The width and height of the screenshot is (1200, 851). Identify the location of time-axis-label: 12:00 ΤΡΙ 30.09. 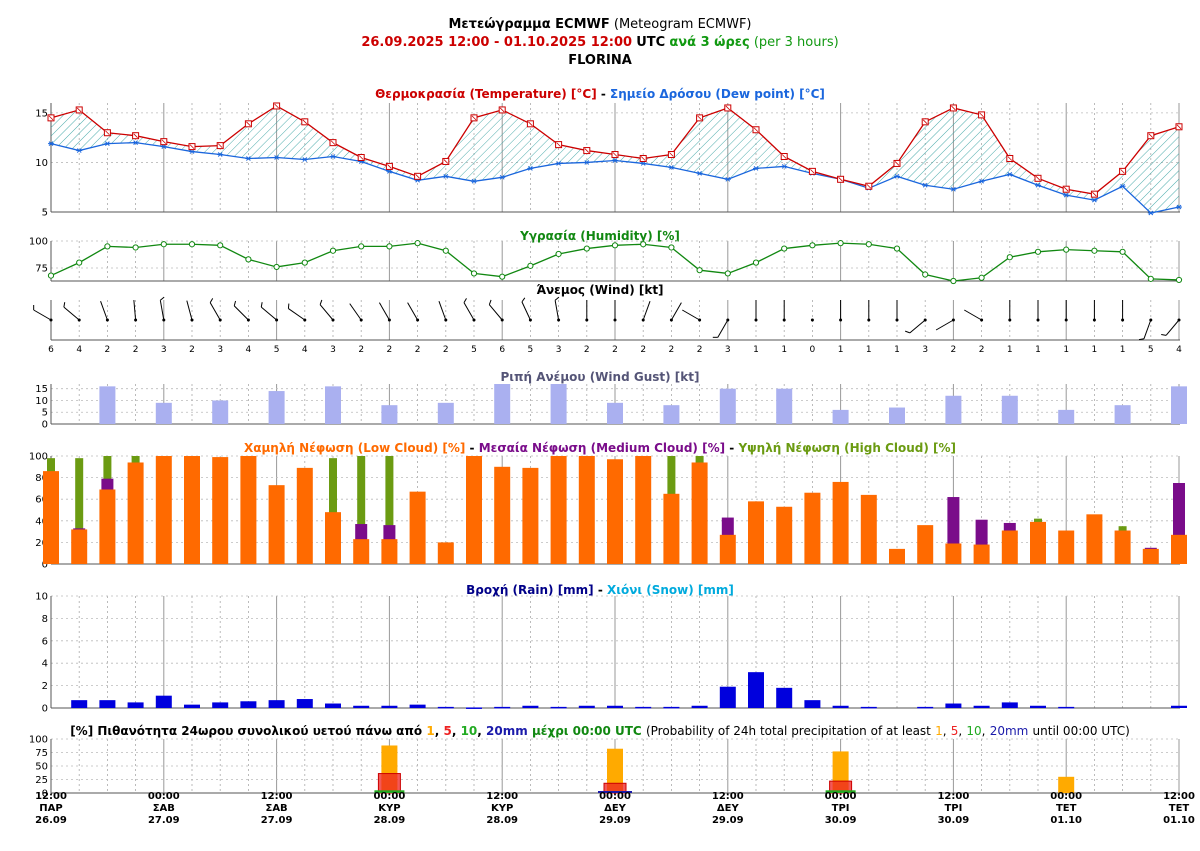
(953, 809).